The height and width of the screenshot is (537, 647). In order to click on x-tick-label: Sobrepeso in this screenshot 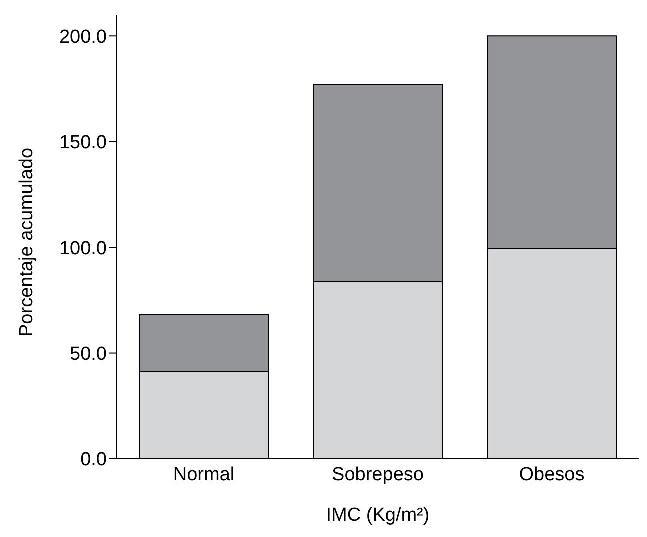, I will do `click(378, 475)`.